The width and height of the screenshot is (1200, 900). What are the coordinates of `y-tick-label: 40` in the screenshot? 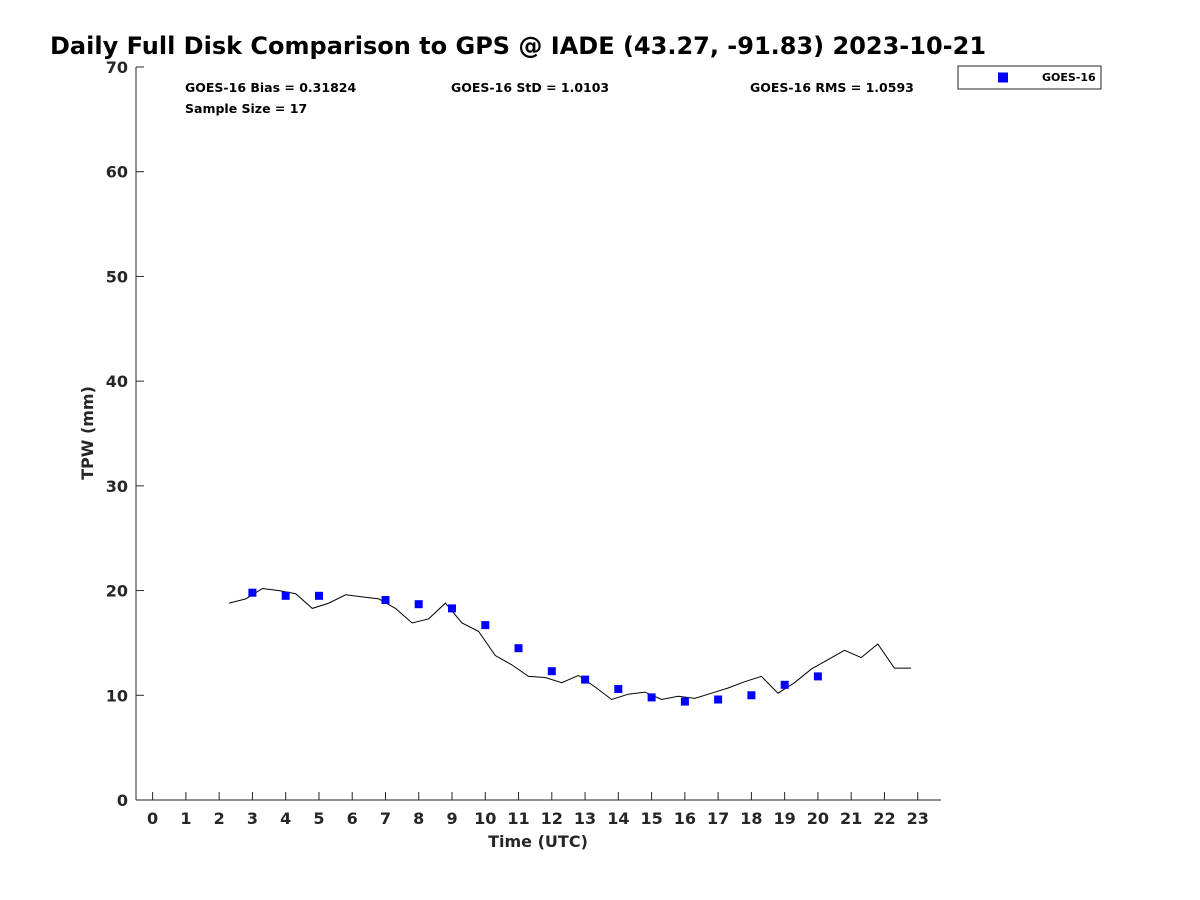 It's located at (117, 381).